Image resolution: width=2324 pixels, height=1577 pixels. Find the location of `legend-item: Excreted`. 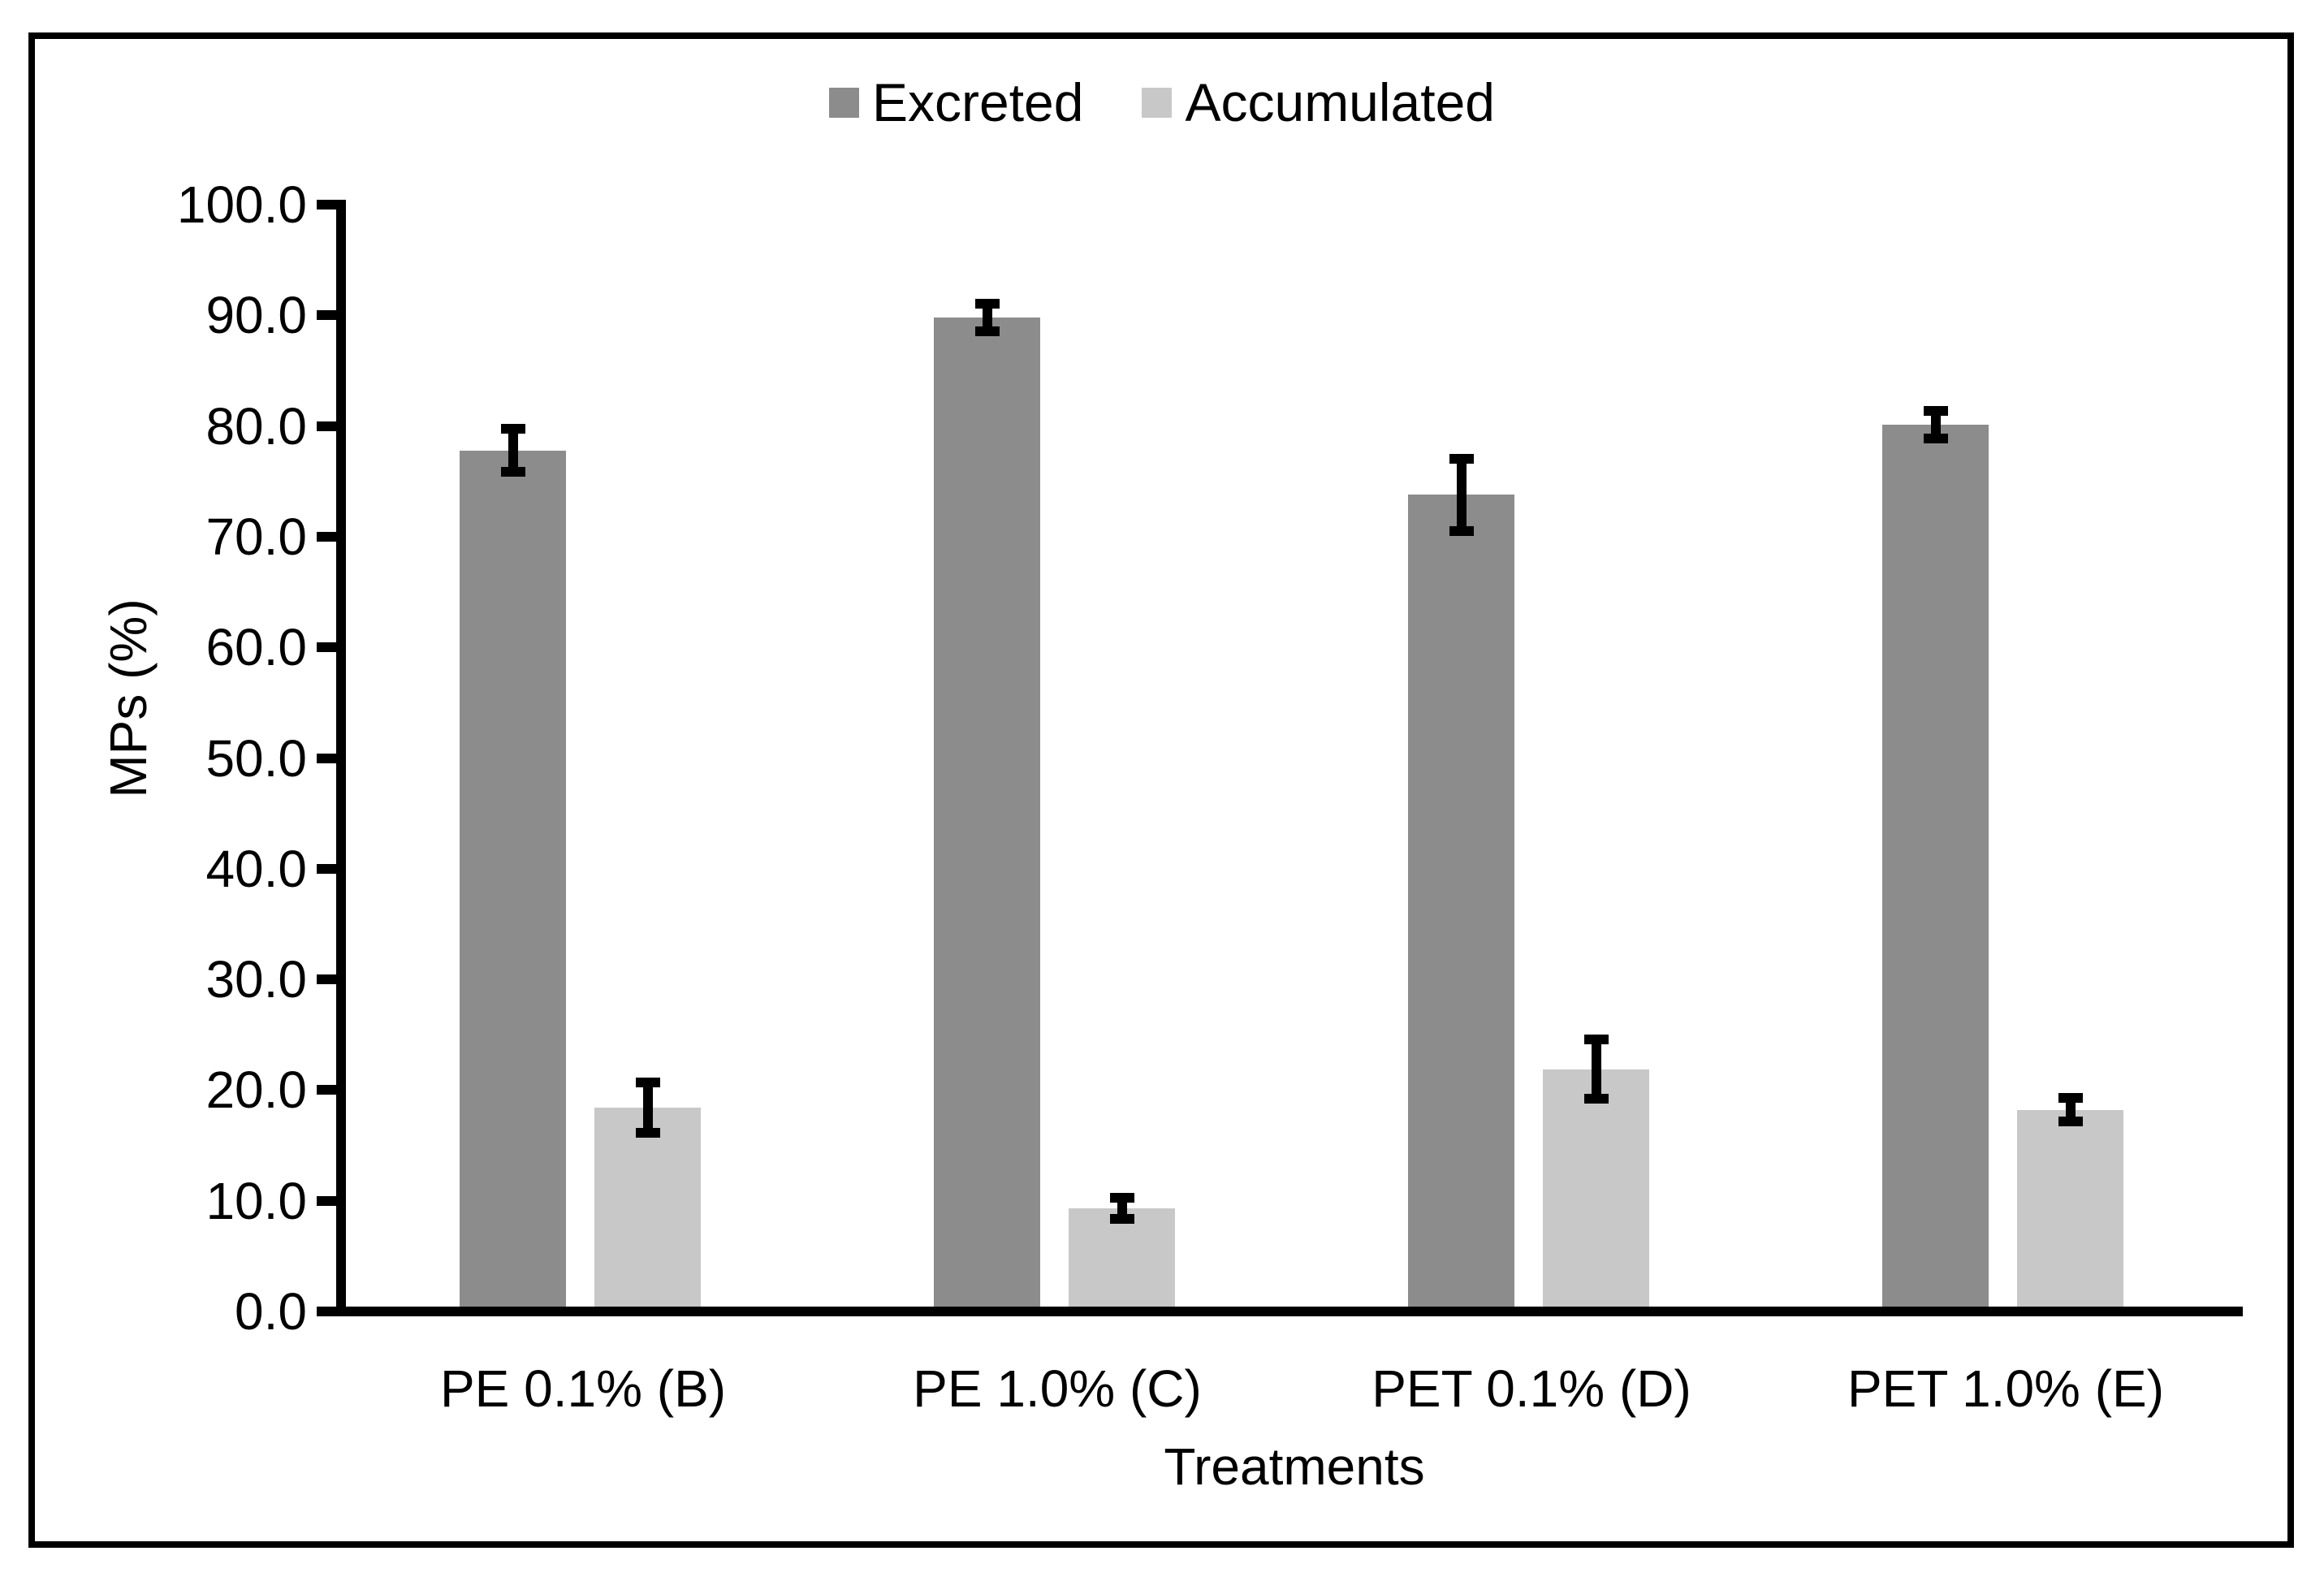

legend-item: Excreted is located at coordinates (956, 102).